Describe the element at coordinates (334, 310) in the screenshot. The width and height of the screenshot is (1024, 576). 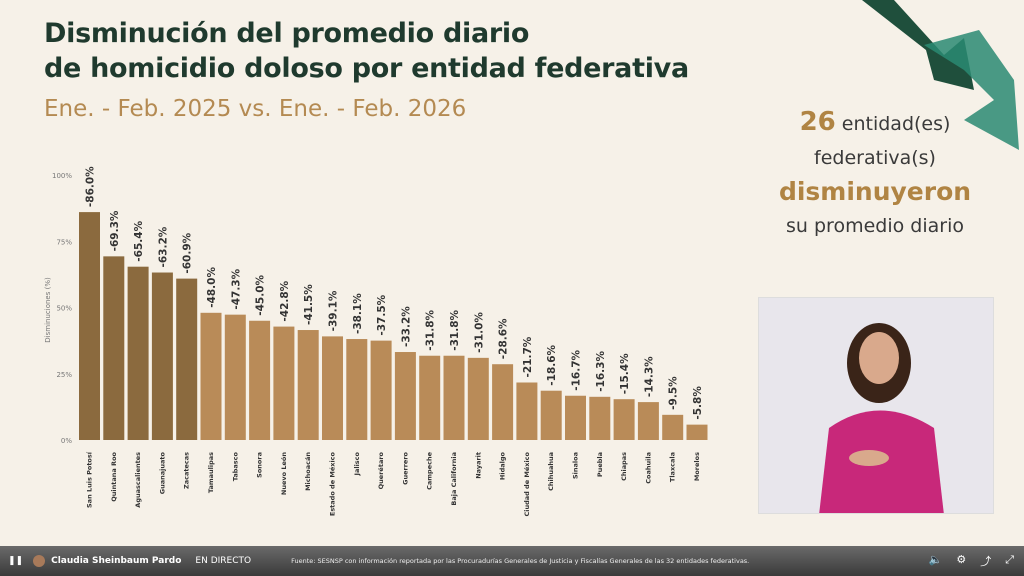
I see `data-label: -39.1%` at that location.